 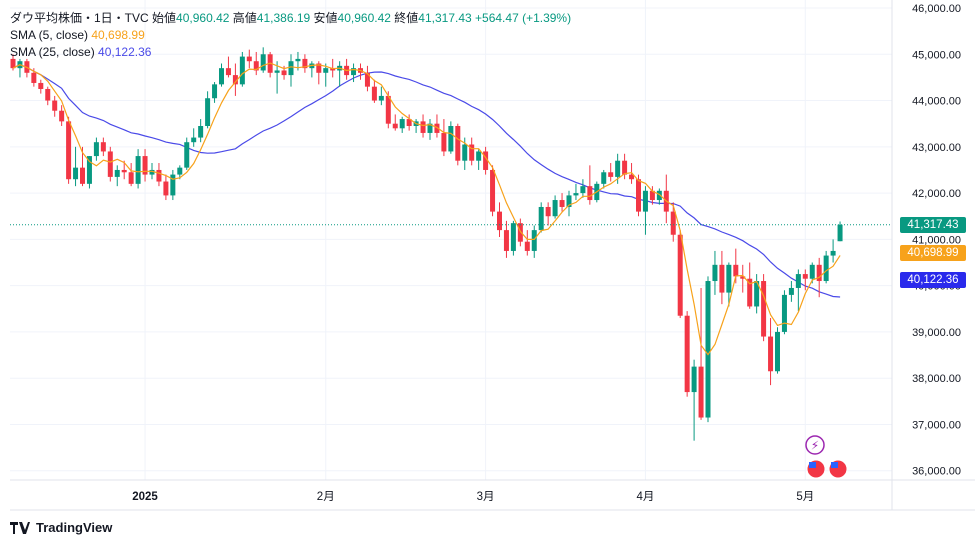 What do you see at coordinates (645, 497) in the screenshot?
I see `time-tick-label: 4月` at bounding box center [645, 497].